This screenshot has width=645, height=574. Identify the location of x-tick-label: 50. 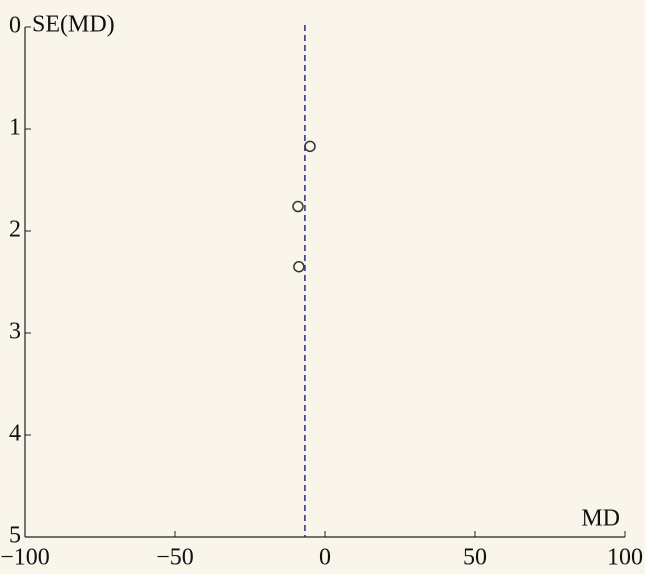
(475, 558).